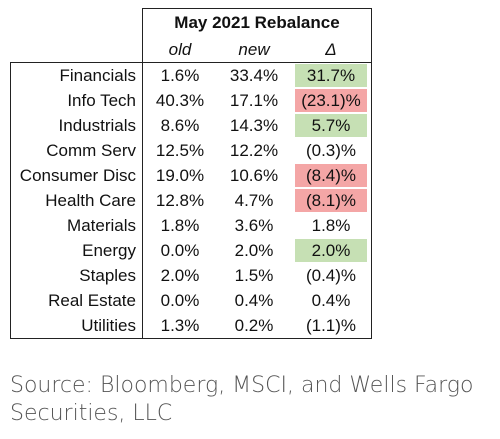 This screenshot has width=500, height=439. I want to click on new-weight-cell: 17.1%, so click(254, 100).